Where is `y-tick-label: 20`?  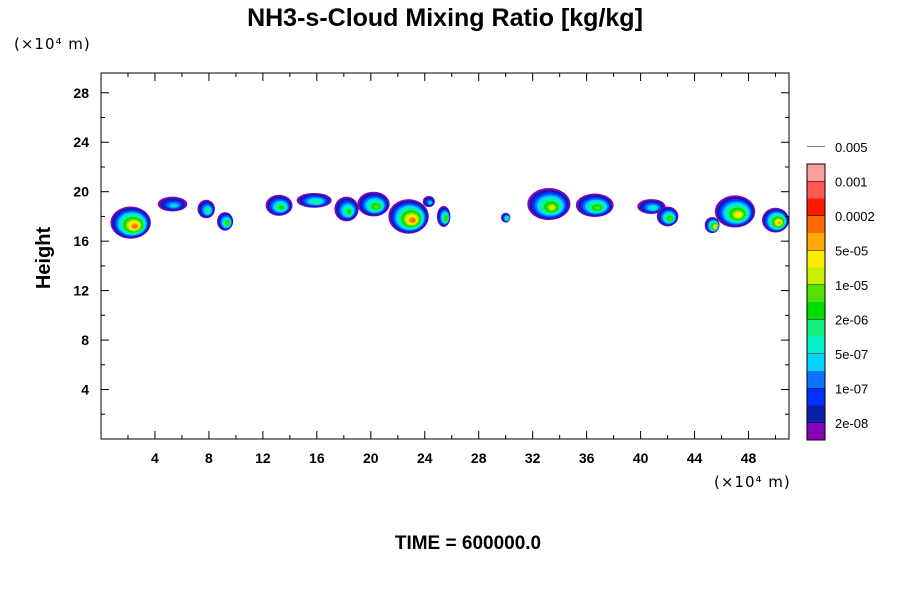 y-tick-label: 20 is located at coordinates (81, 192).